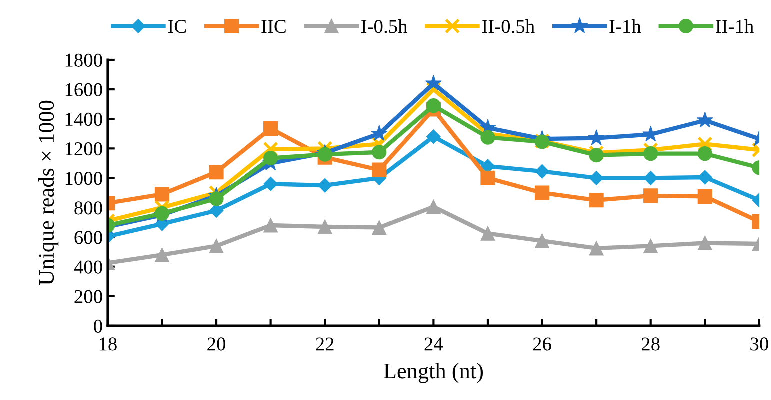 This screenshot has width=771, height=400. Describe the element at coordinates (108, 344) in the screenshot. I see `x-tick-label: 18` at that location.